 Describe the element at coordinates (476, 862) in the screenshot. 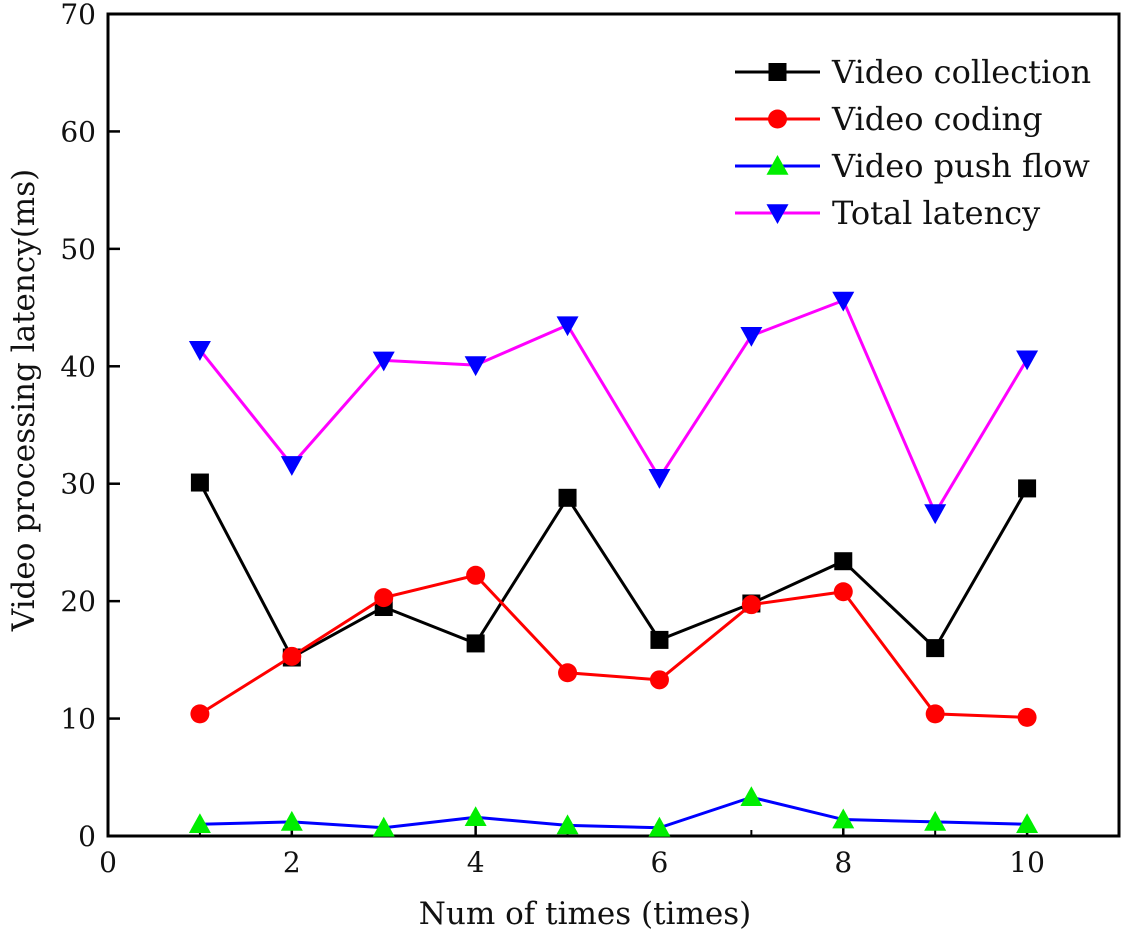

I see `x-tick-label: 4` at that location.